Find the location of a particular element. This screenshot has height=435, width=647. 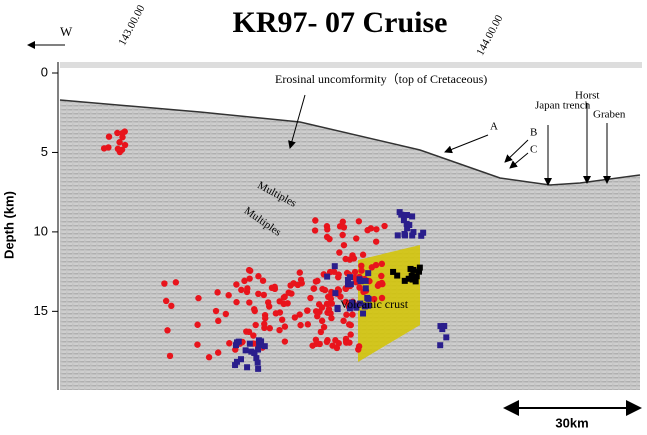

direction: W is located at coordinates (66, 31).